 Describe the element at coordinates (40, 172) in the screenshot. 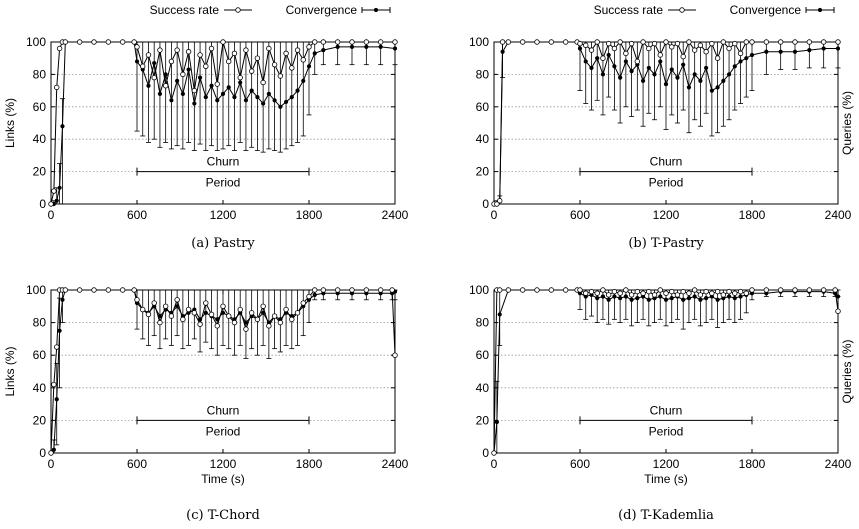

I see `y-tick-label: 20` at that location.